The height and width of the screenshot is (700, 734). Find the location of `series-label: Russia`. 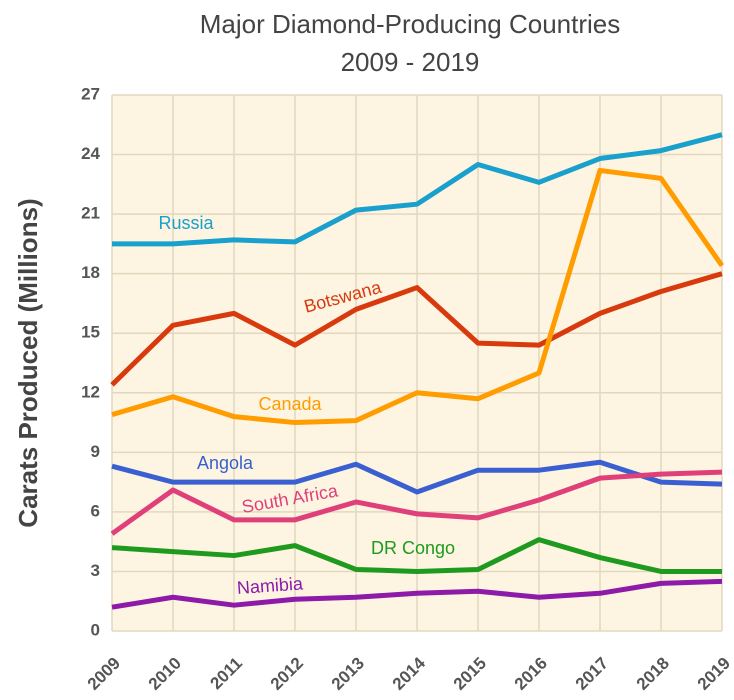

series-label: Russia is located at coordinates (186, 223).